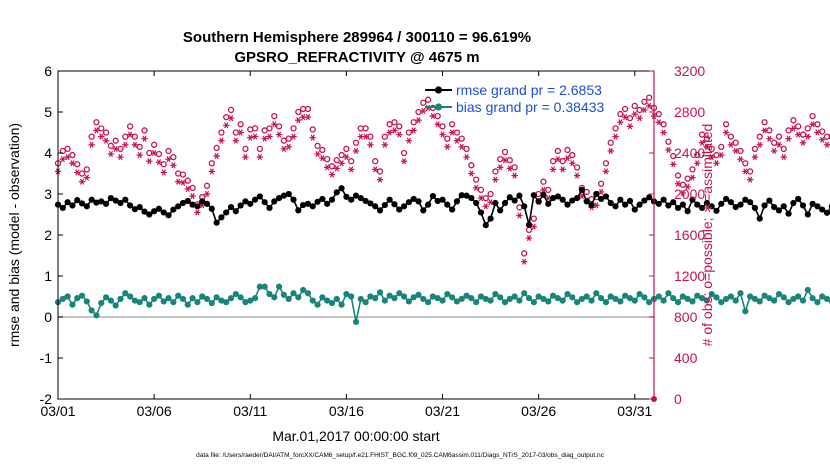 Image resolution: width=830 pixels, height=470 pixels. What do you see at coordinates (689, 235) in the screenshot?
I see `y2-tick-label: 1600` at bounding box center [689, 235].